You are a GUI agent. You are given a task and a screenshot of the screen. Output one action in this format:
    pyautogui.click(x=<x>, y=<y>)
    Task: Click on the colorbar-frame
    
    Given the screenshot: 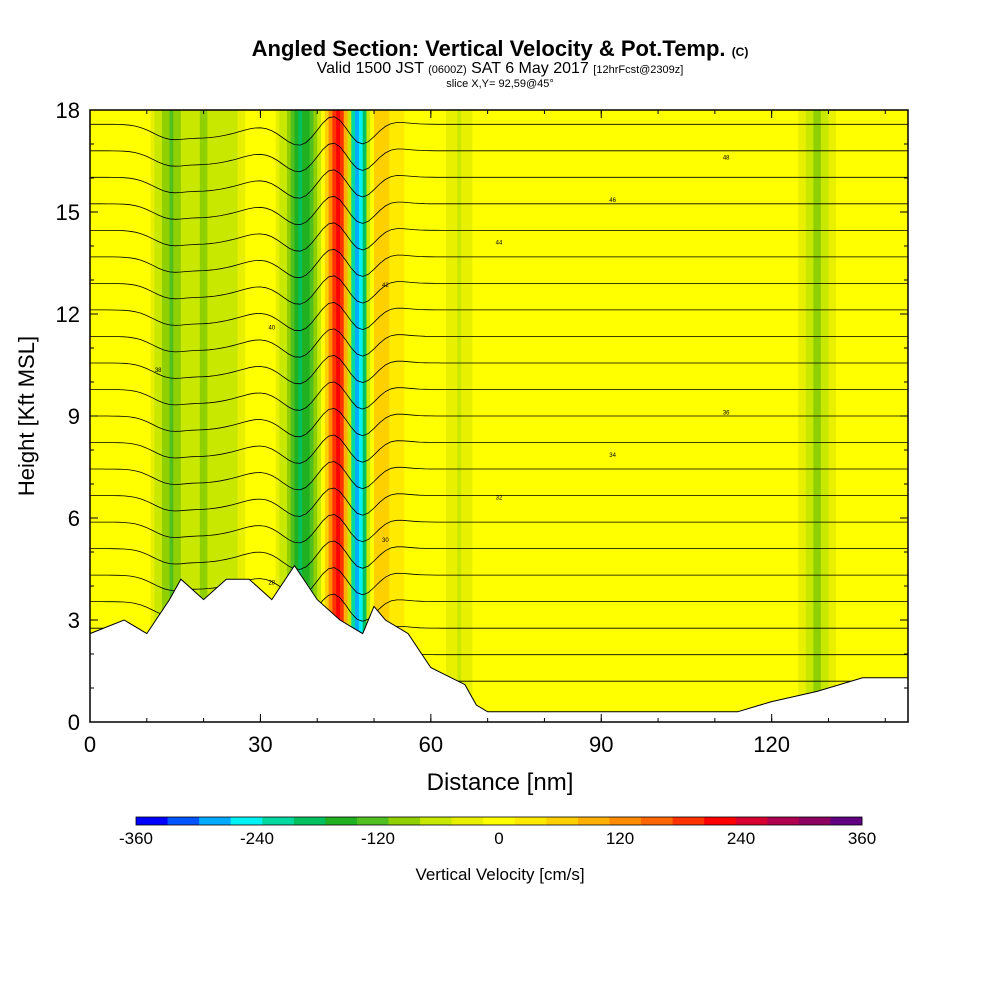 What is the action you would take?
    pyautogui.click(x=499, y=821)
    